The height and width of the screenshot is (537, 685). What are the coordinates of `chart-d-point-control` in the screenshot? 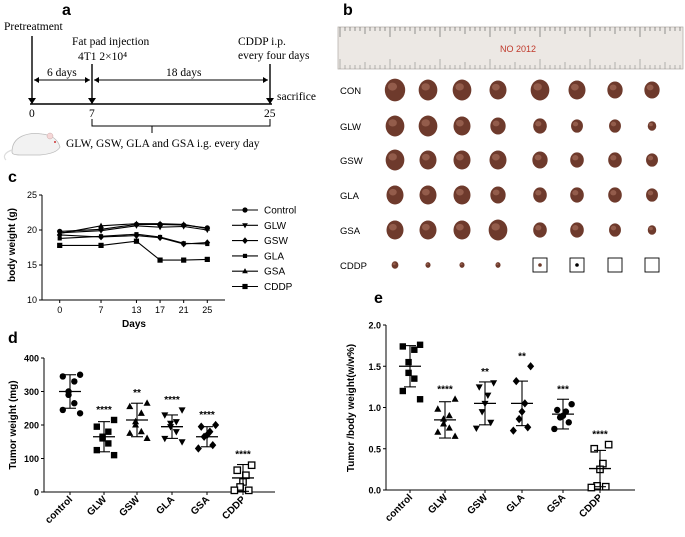 It's located at (74, 381).